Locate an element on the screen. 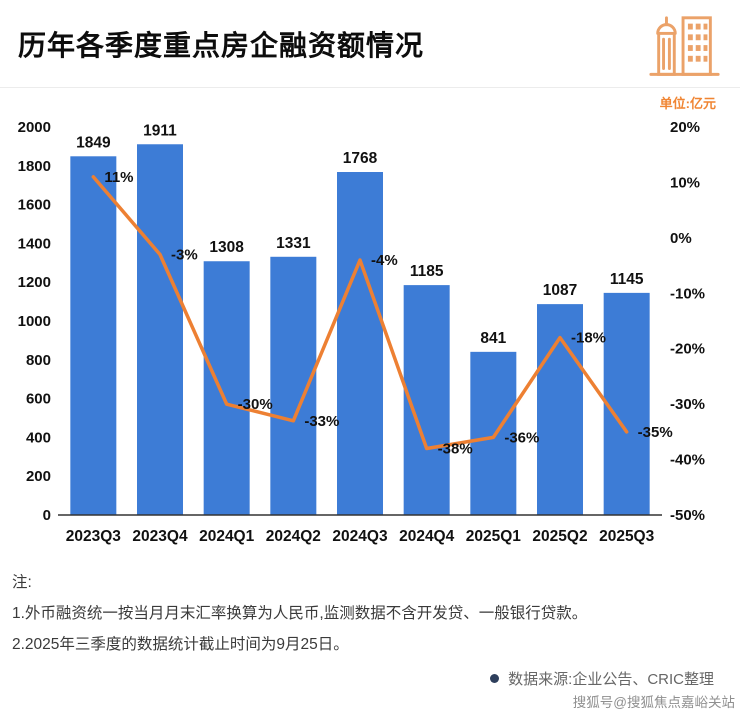  bar-value-label: 1145 is located at coordinates (627, 279).